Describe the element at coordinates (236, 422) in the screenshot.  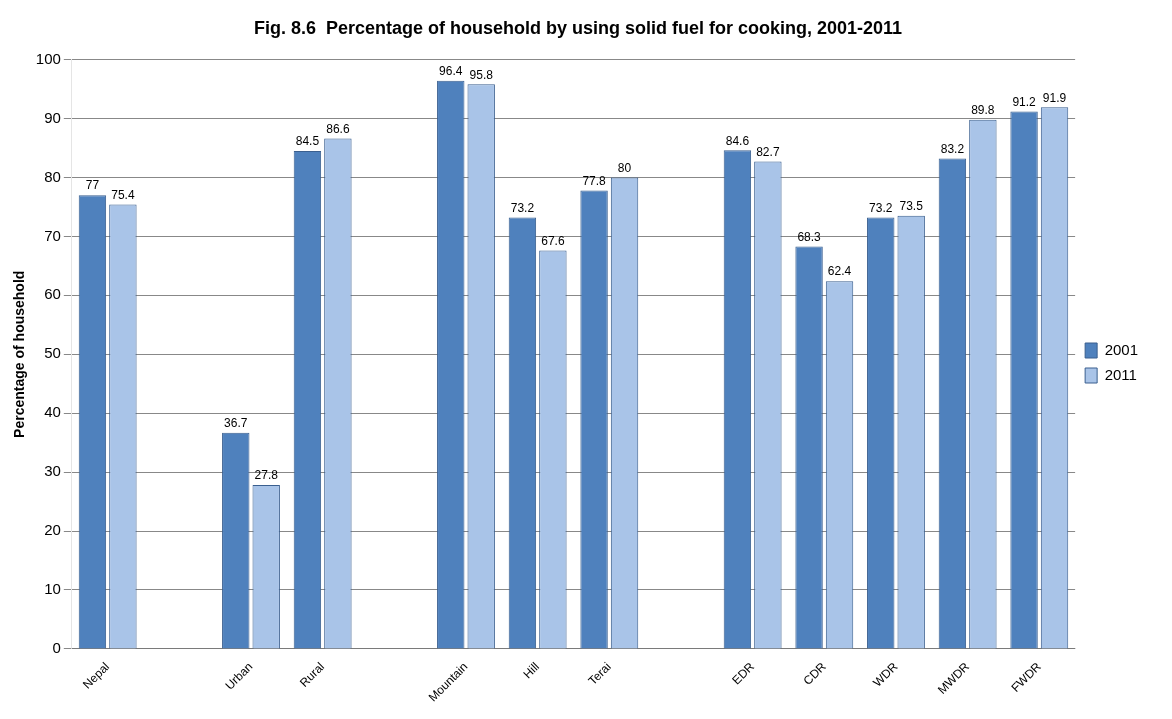
I see `data-label: 36.7` at that location.